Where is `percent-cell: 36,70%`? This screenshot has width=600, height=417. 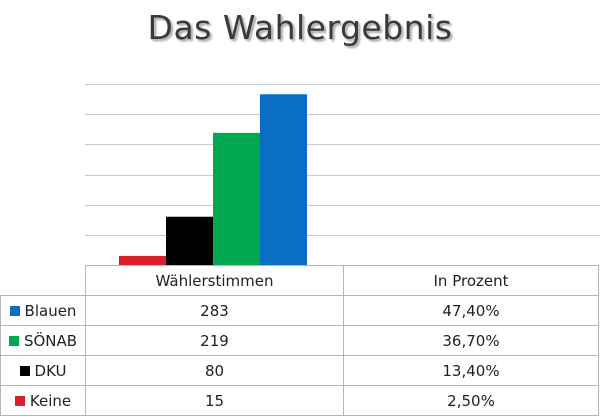 percent-cell: 36,70% is located at coordinates (471, 340).